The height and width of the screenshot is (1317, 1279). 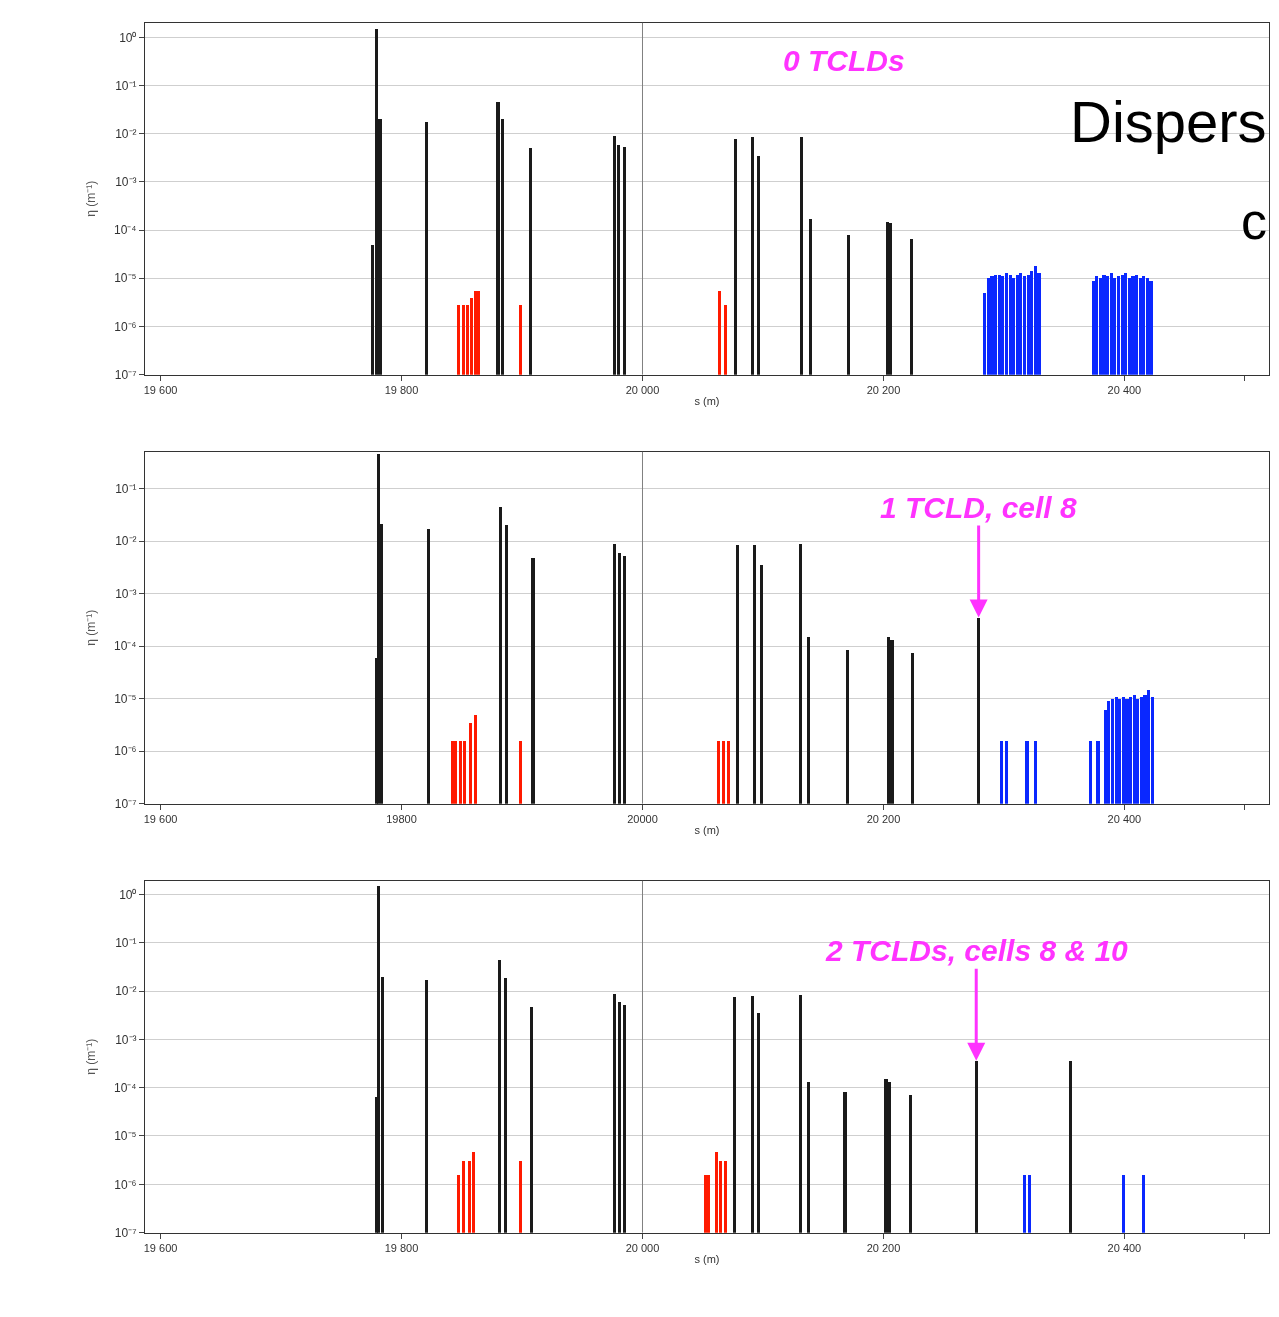 I want to click on annotation: c, so click(x=1254, y=221).